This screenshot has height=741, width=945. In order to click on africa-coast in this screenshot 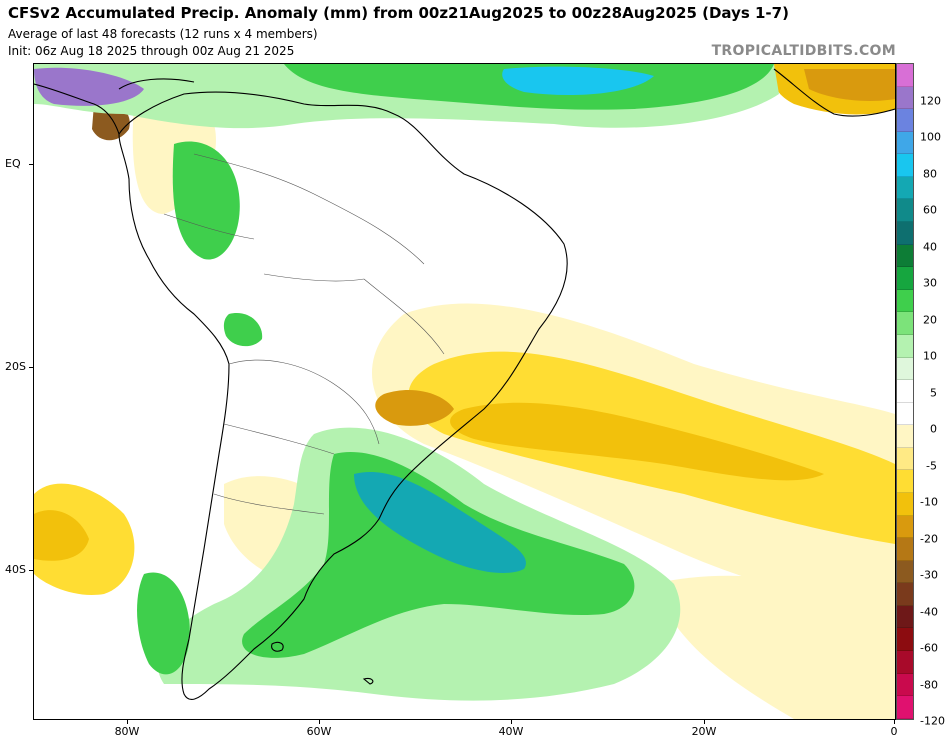, I will do `click(834, 92)`.